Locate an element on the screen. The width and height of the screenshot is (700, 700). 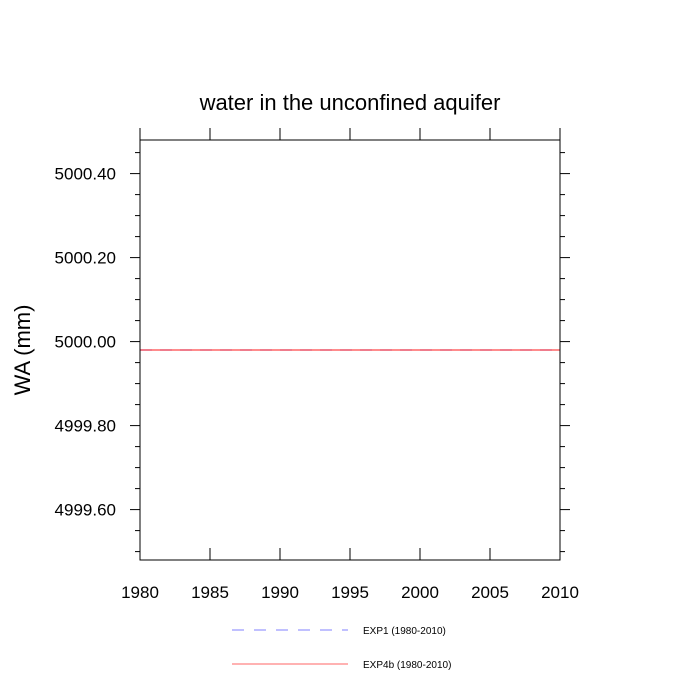
legend: EXP1 (1980-2010) EXP4b (1980-2010) is located at coordinates (341, 648).